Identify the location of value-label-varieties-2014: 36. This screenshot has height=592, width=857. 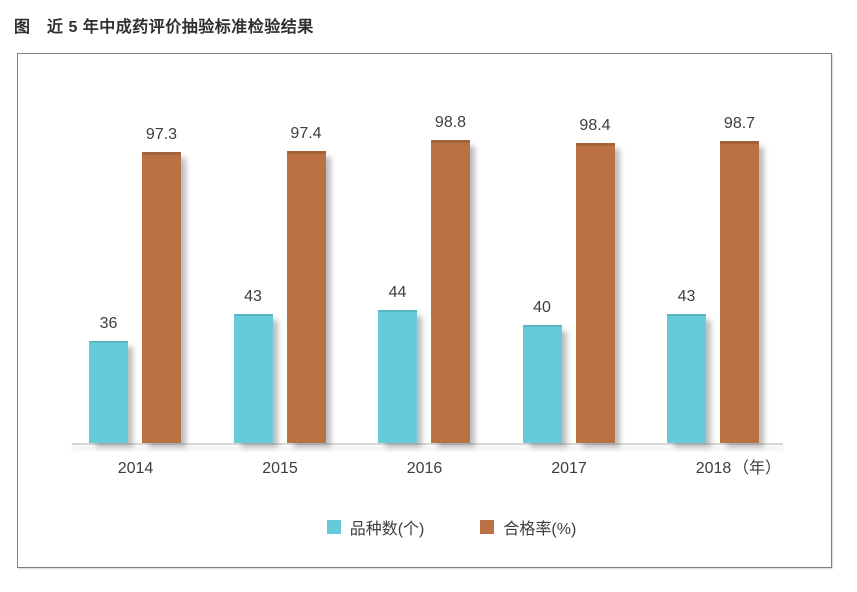
(108, 323).